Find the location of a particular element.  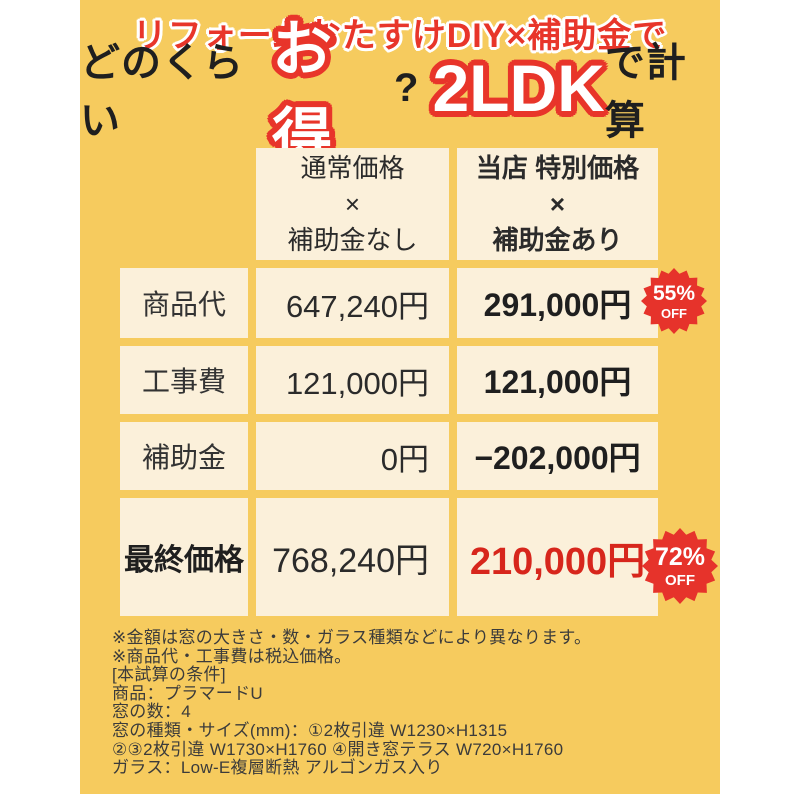

discount-badge-55-off: 55% OFF is located at coordinates (674, 301).